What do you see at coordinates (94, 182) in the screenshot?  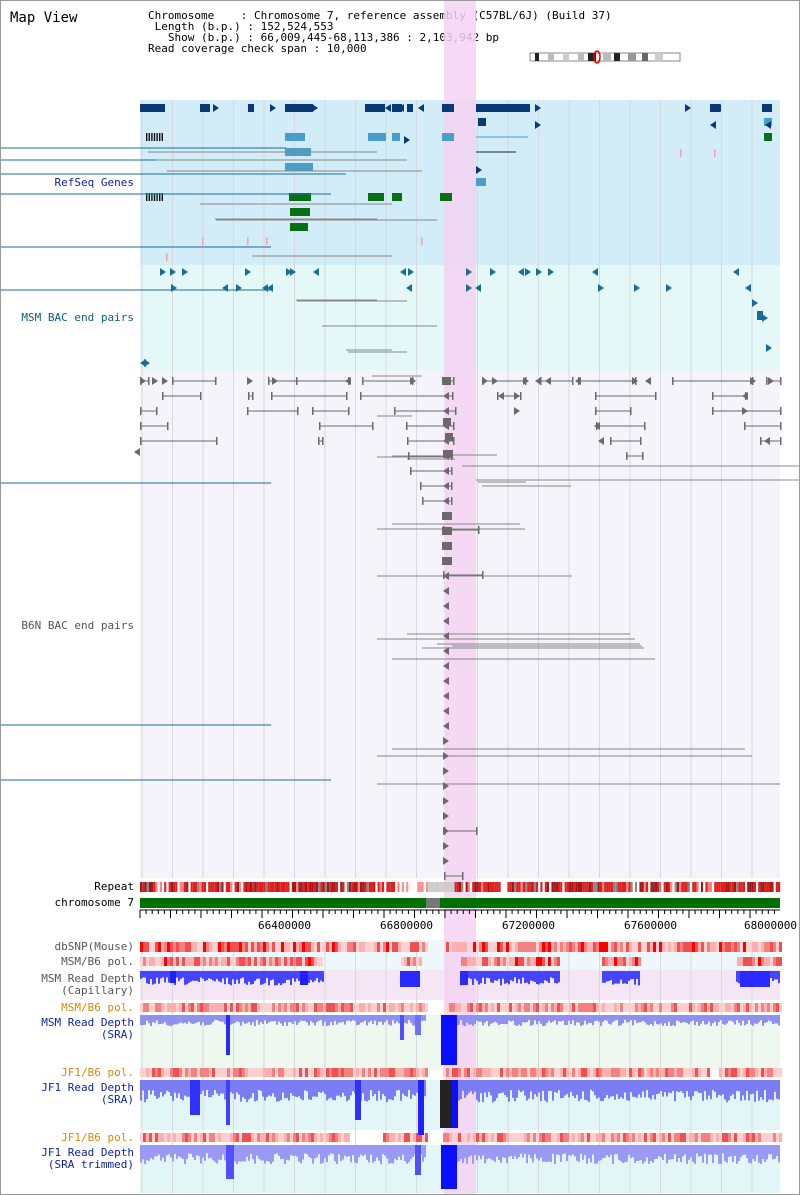 I see `track-label-refseq: RefSeq Genes` at bounding box center [94, 182].